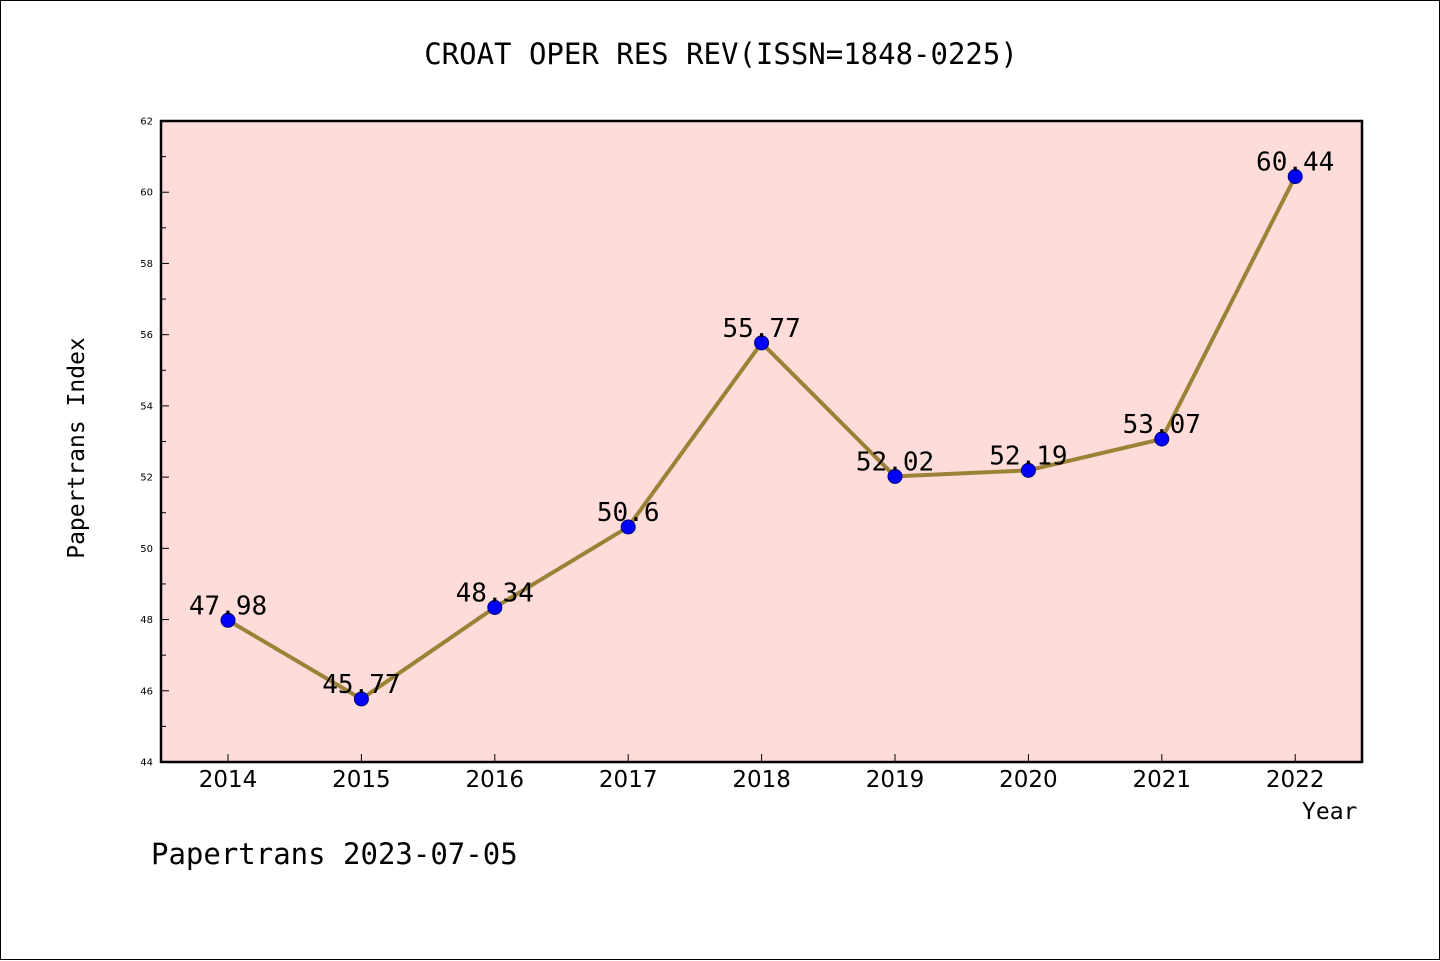 Image resolution: width=1440 pixels, height=961 pixels. I want to click on y-tick-label: 54, so click(146, 406).